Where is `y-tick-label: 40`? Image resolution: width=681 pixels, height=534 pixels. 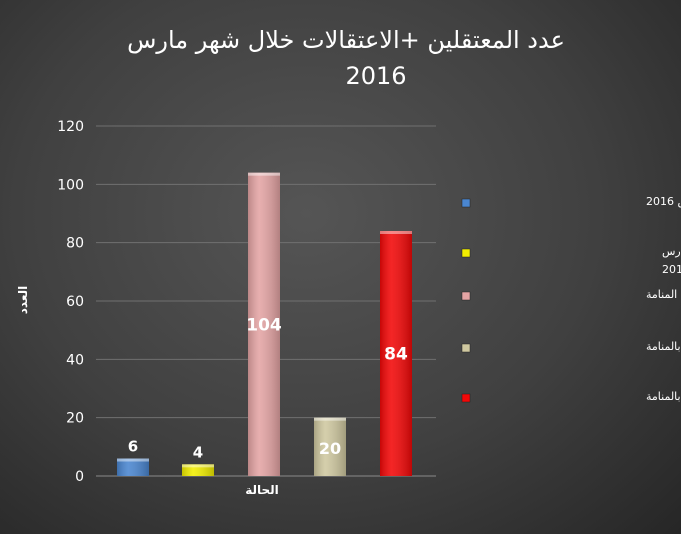
y-tick-label: 40 is located at coordinates (75, 360).